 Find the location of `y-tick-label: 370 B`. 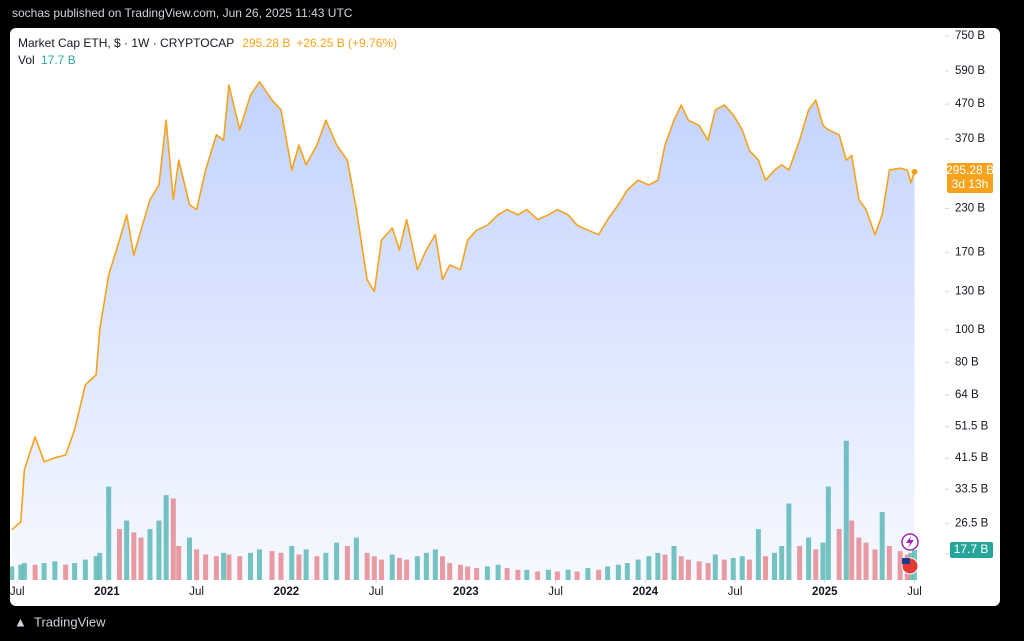

y-tick-label: 370 B is located at coordinates (970, 139).